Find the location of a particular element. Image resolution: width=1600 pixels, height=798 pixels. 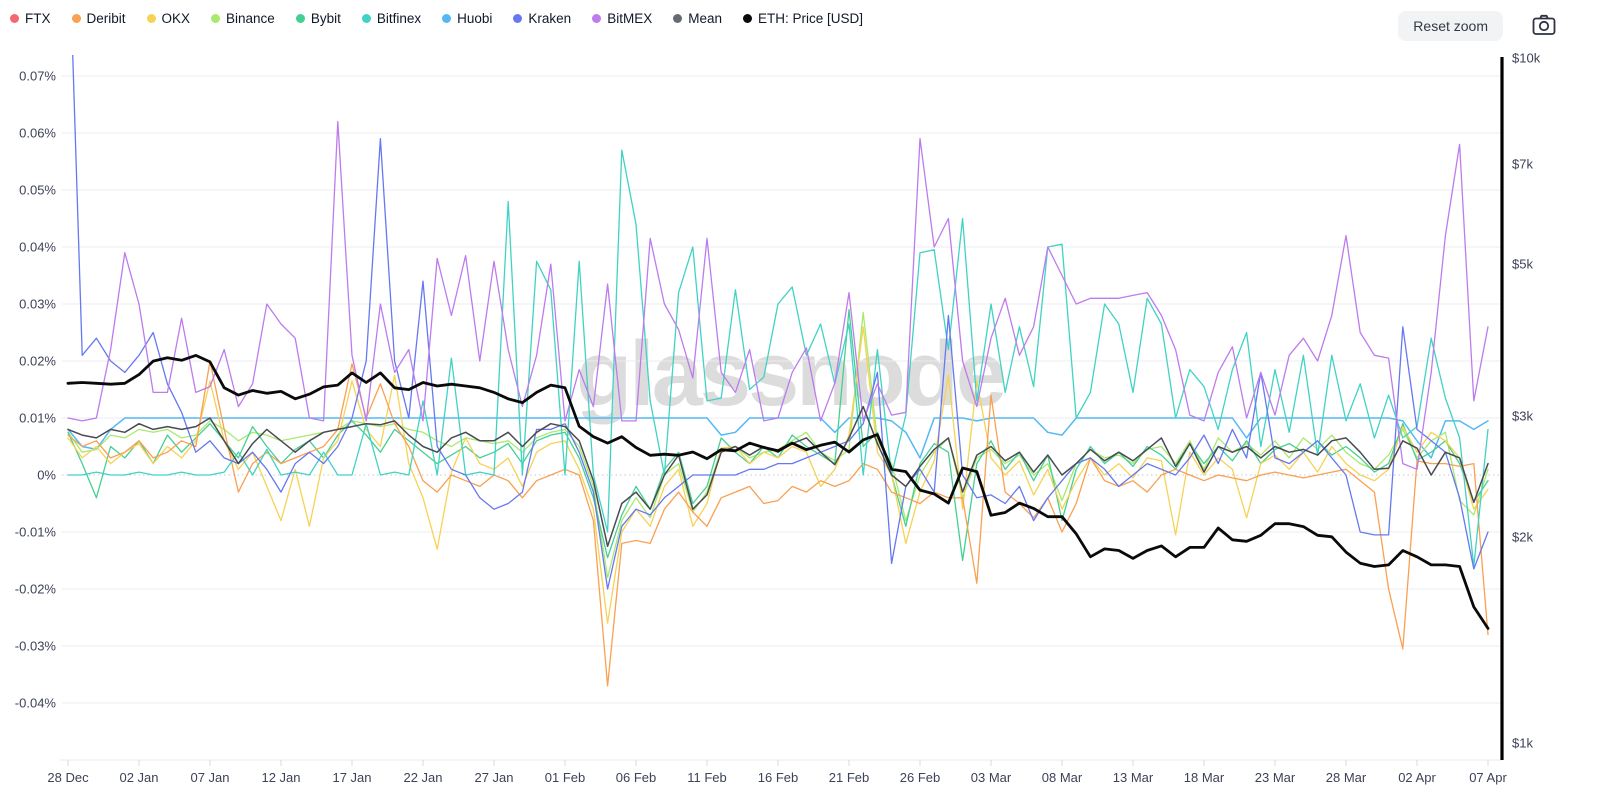

x-axis-tick: 28 Mar is located at coordinates (1346, 777).